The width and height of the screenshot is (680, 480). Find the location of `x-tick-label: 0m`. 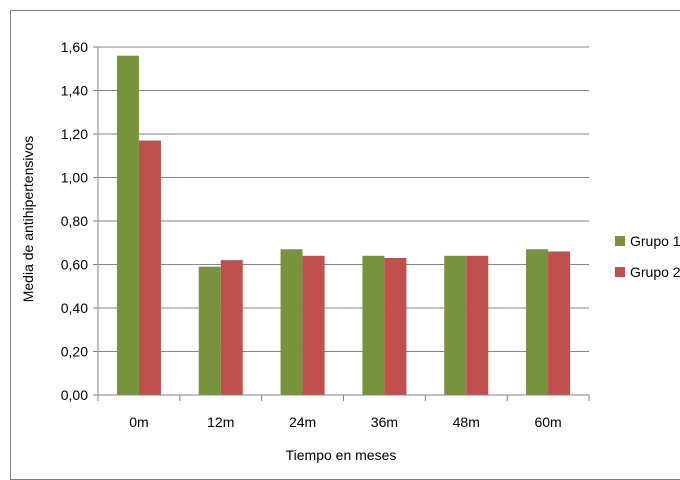

x-tick-label: 0m is located at coordinates (138, 422).